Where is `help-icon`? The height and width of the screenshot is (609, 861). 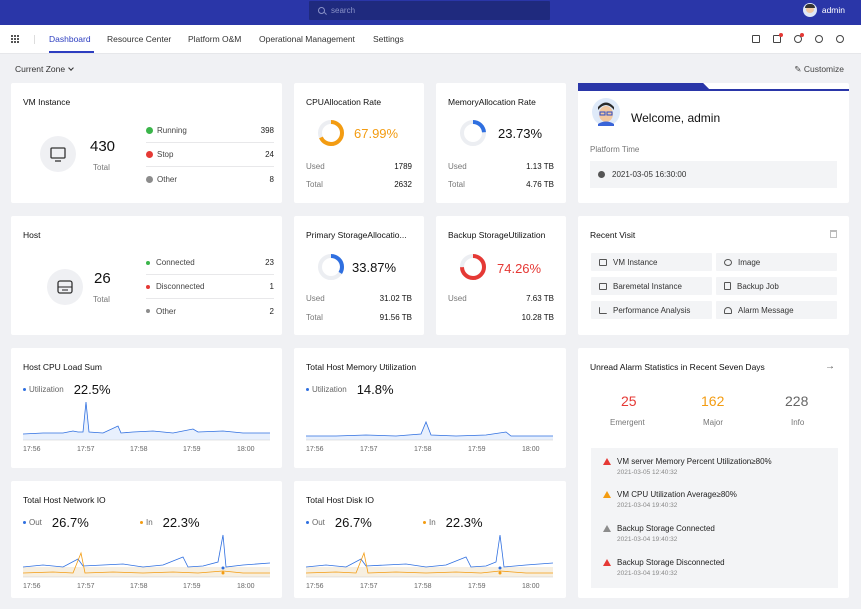
help-icon is located at coordinates (840, 39).